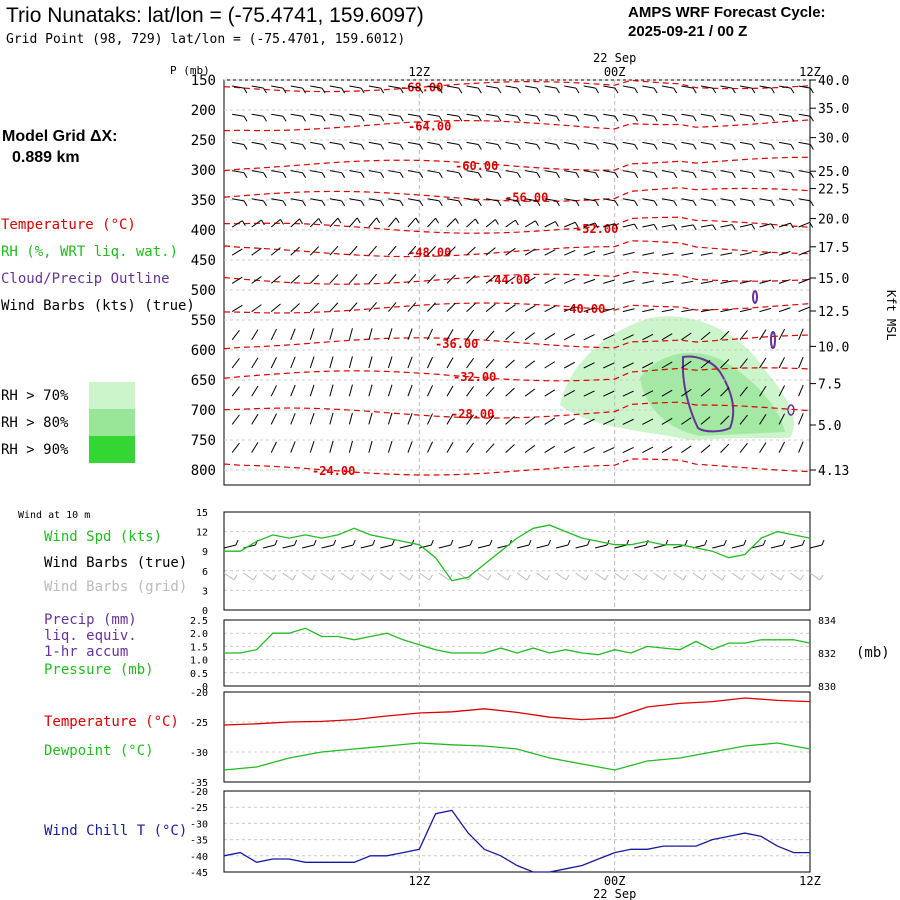  Describe the element at coordinates (810, 72) in the screenshot. I see `time-top-label: 12Z` at that location.